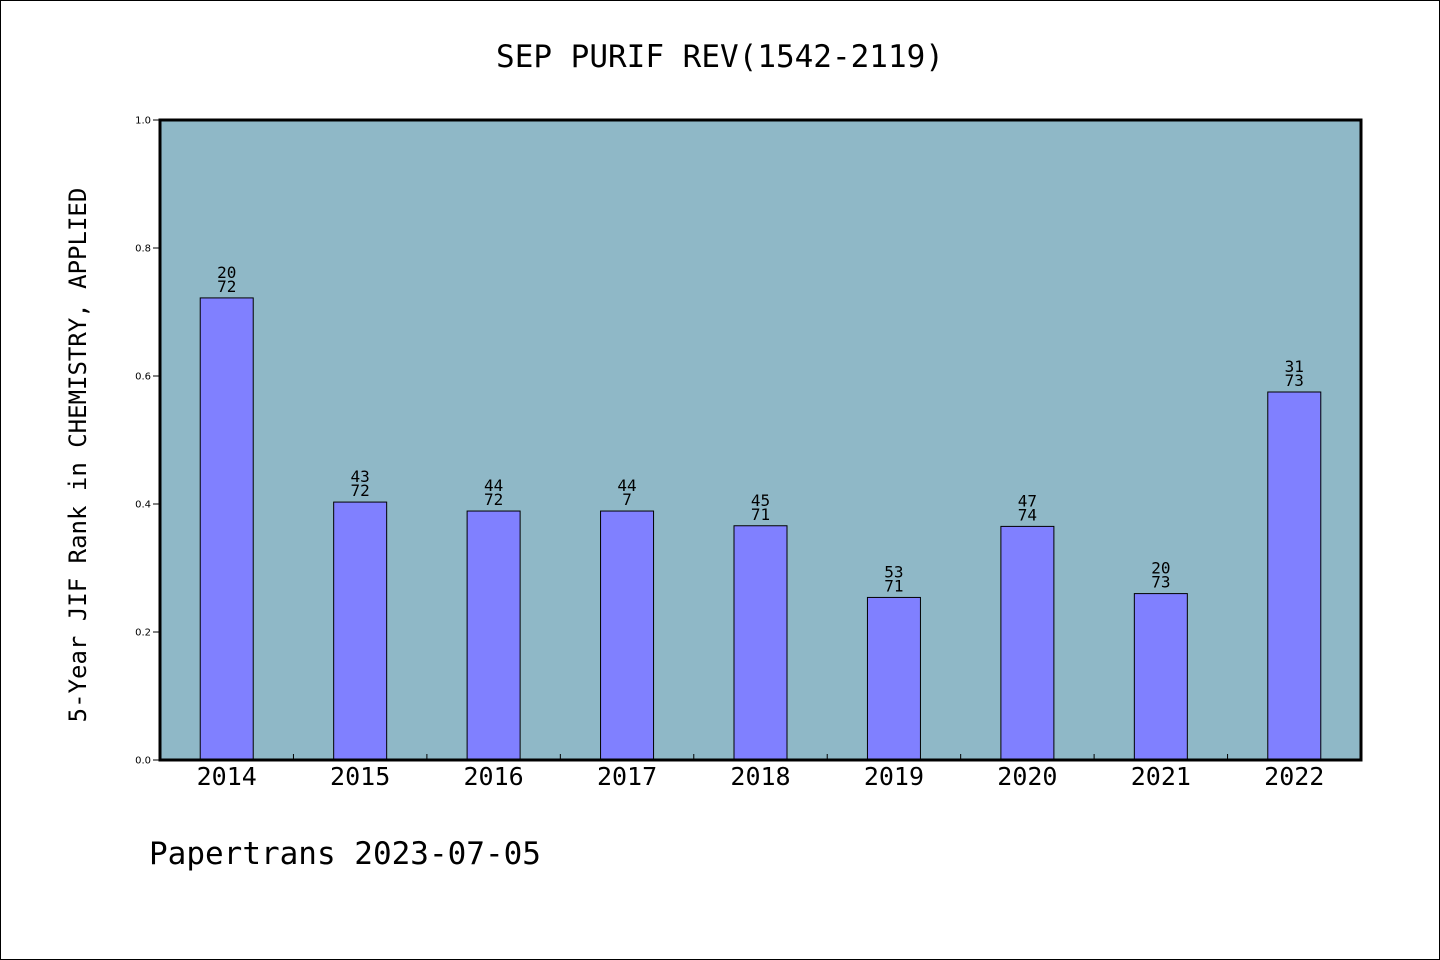  I want to click on bar-label-top: 47, so click(1027, 500).